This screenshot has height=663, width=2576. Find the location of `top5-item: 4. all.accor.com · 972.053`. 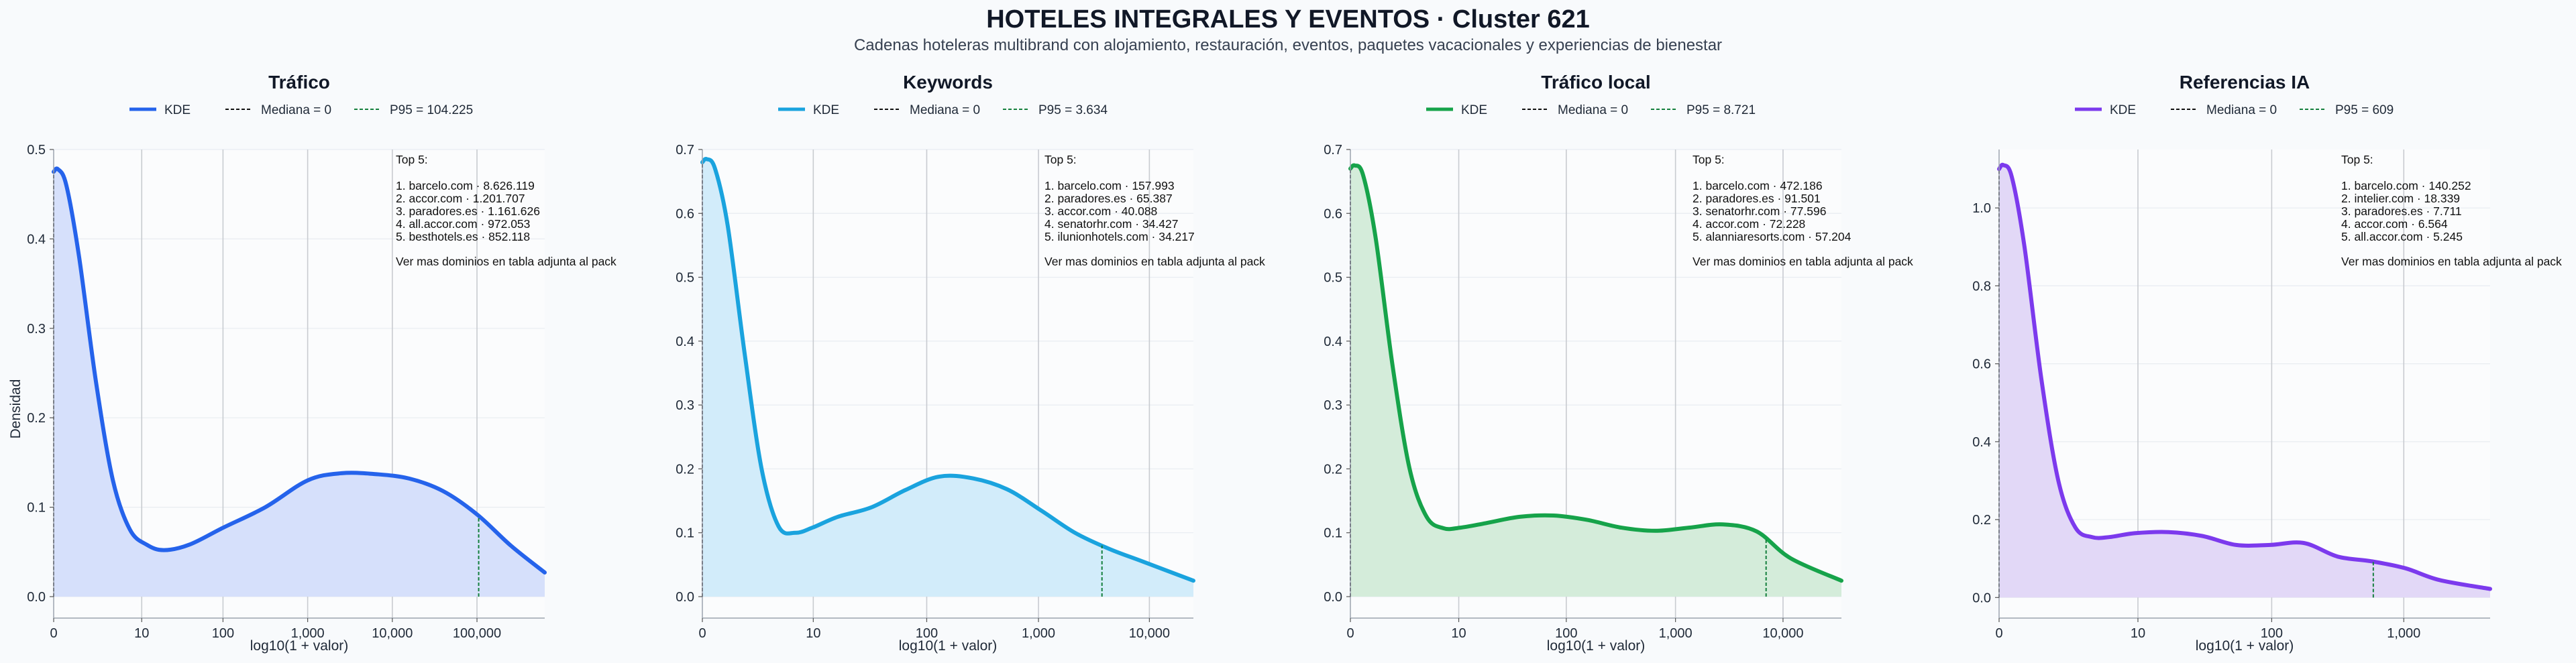

top5-item: 4. all.accor.com · 972.053 is located at coordinates (463, 224).